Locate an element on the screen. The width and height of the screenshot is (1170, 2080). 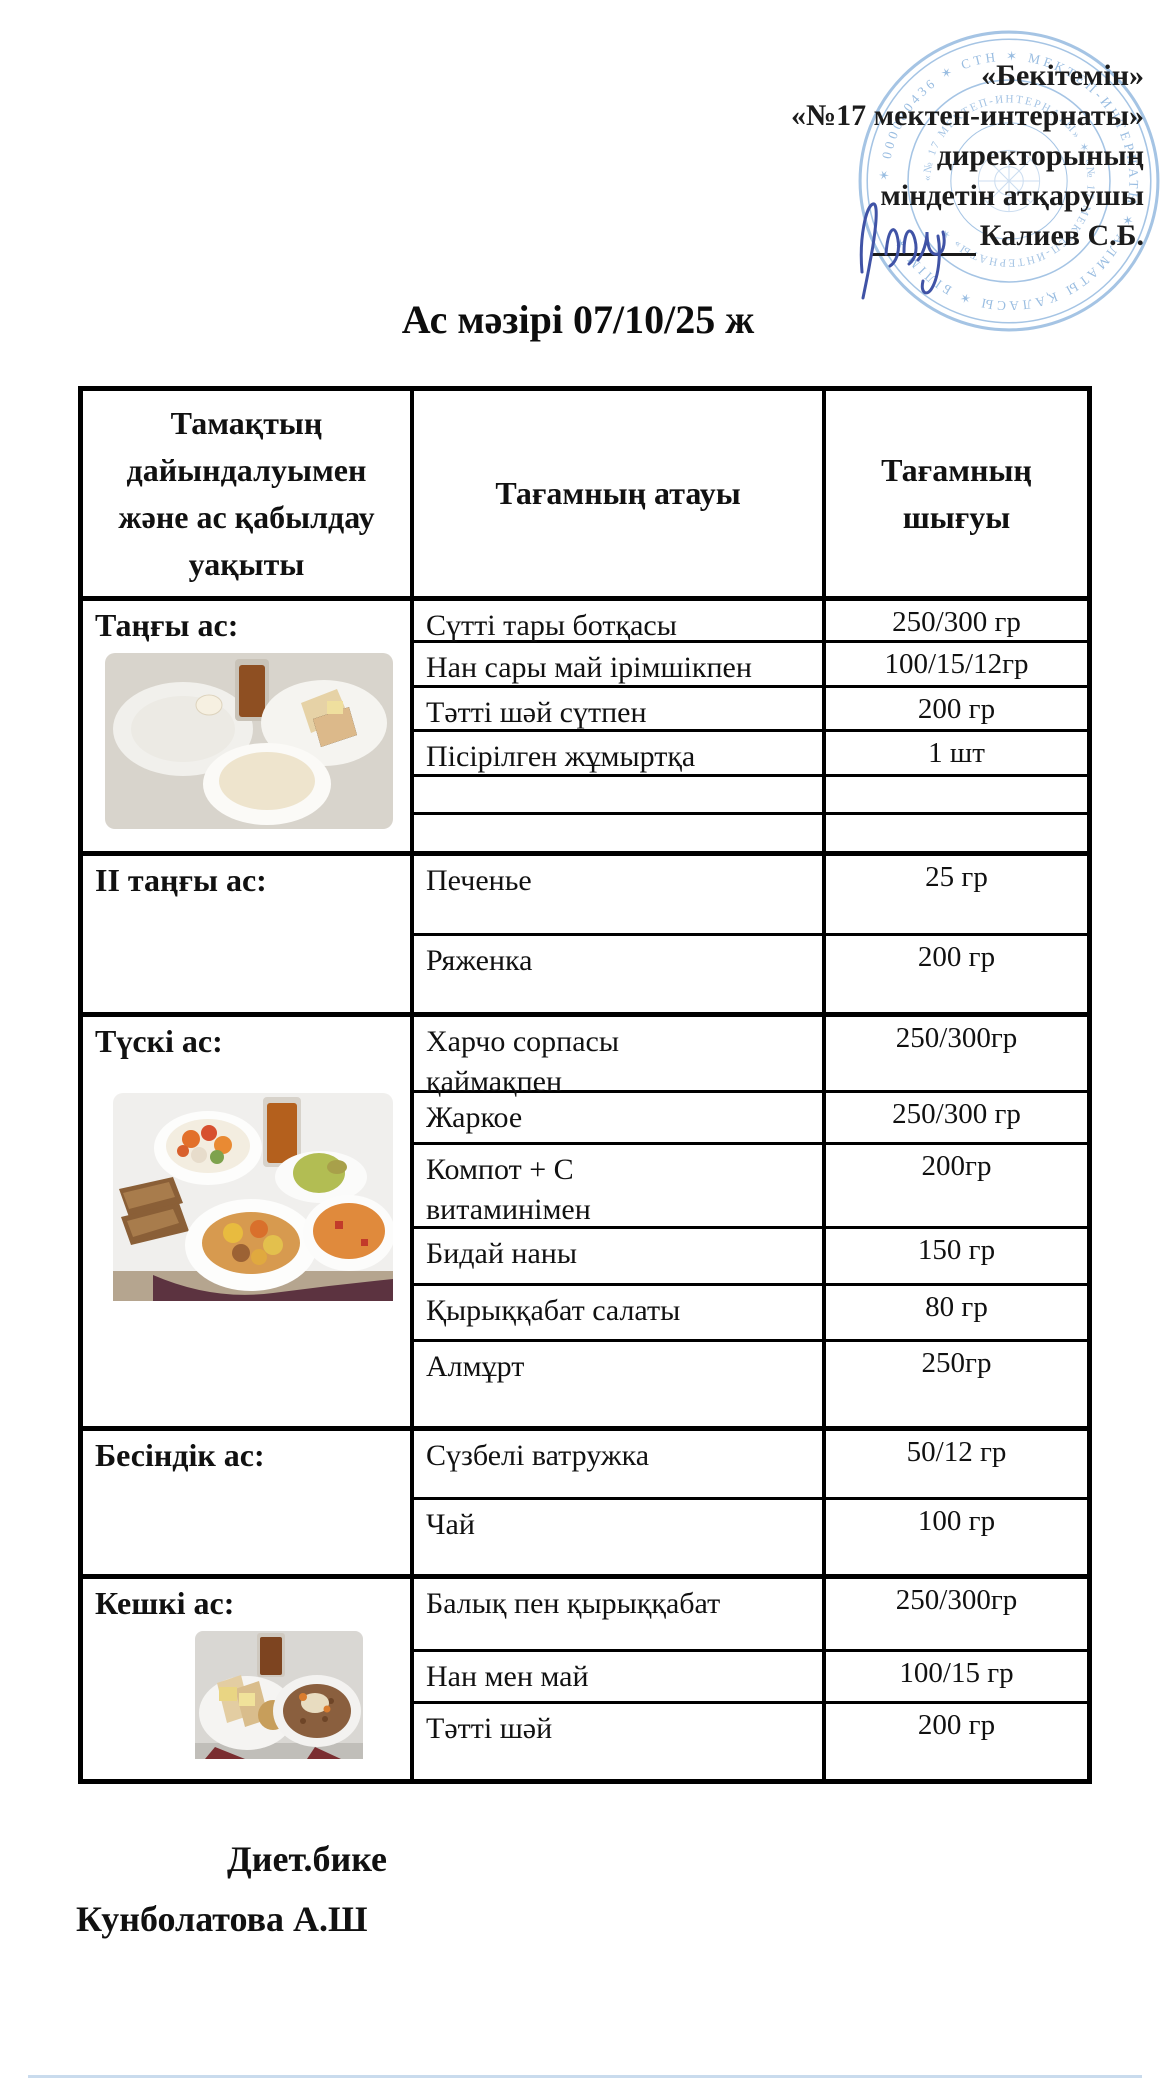
meal-section-breakfast: Таңғы ас: is located at coordinates (585, 723).